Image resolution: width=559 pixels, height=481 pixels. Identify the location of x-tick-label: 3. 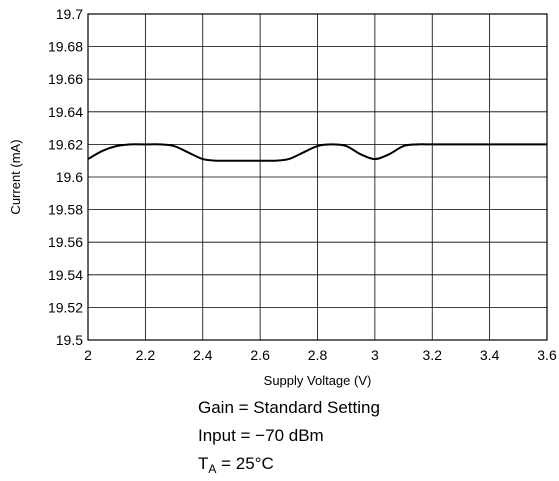
(375, 355).